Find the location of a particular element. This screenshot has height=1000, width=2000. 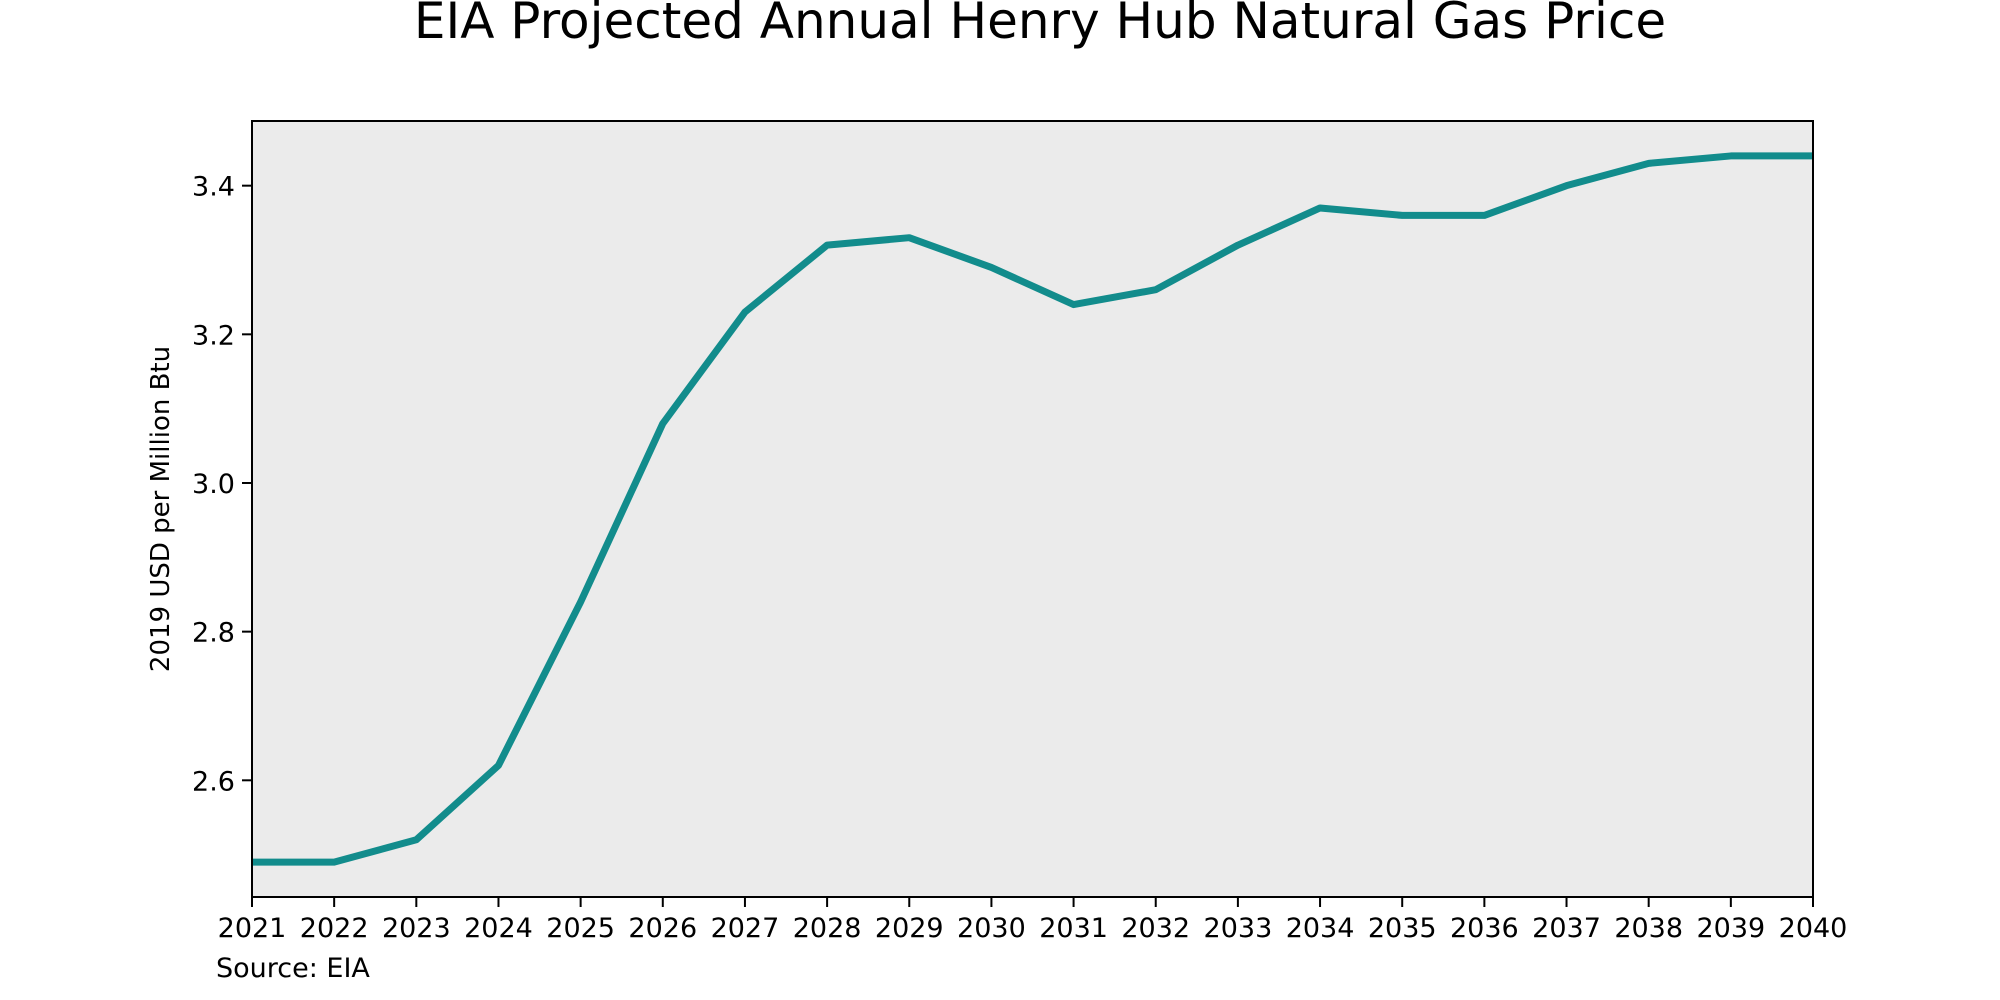

x-tick-label-2026: 2026 is located at coordinates (662, 928).